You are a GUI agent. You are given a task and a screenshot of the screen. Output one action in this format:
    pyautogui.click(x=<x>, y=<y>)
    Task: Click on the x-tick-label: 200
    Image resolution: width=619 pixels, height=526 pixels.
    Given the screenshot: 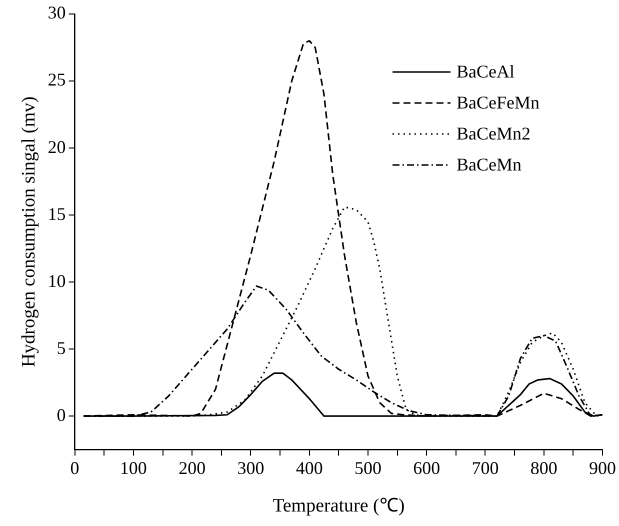 What is the action you would take?
    pyautogui.click(x=192, y=468)
    